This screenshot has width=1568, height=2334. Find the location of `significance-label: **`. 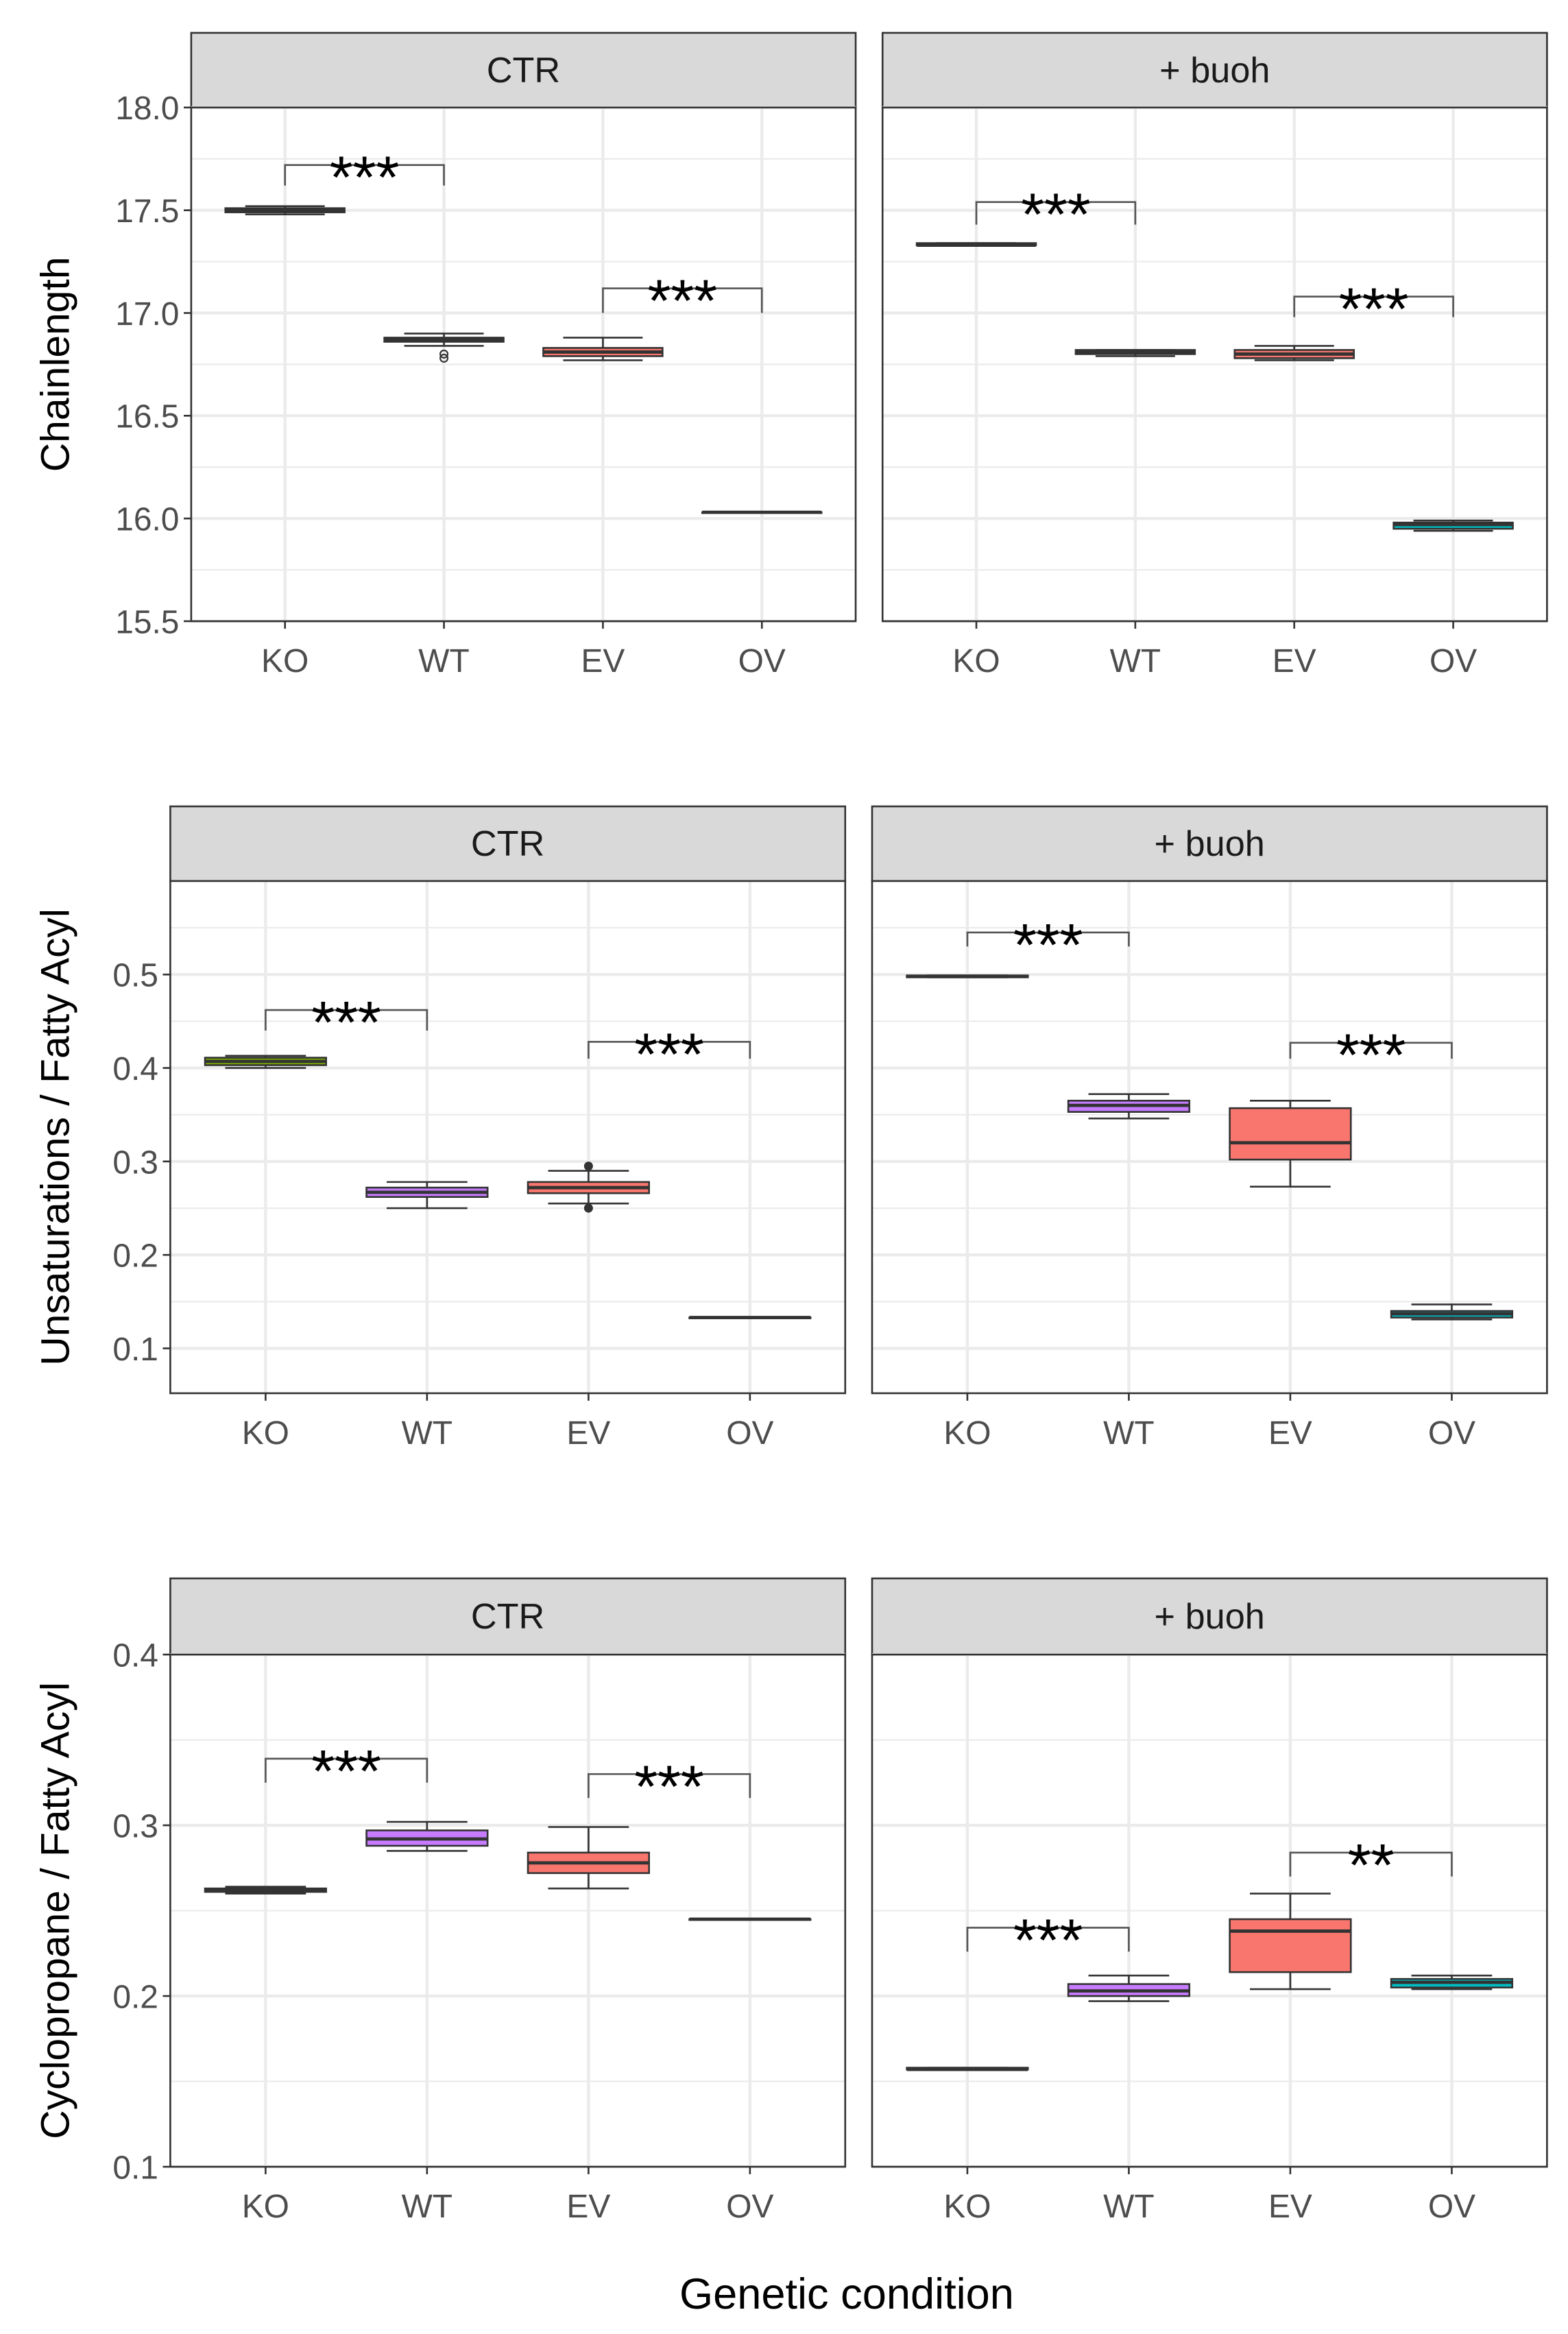

significance-label: ** is located at coordinates (1371, 1865).